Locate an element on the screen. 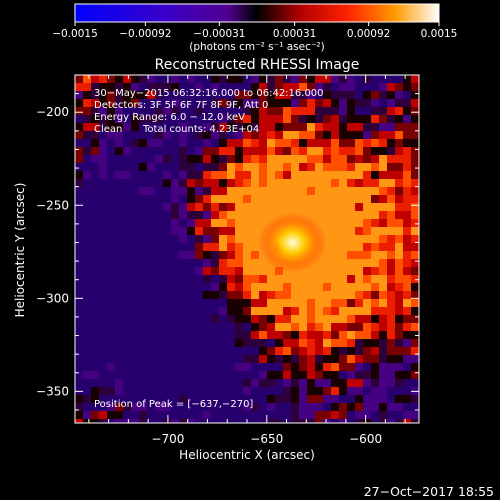 The image size is (500, 500). colorbar is located at coordinates (257, 13).